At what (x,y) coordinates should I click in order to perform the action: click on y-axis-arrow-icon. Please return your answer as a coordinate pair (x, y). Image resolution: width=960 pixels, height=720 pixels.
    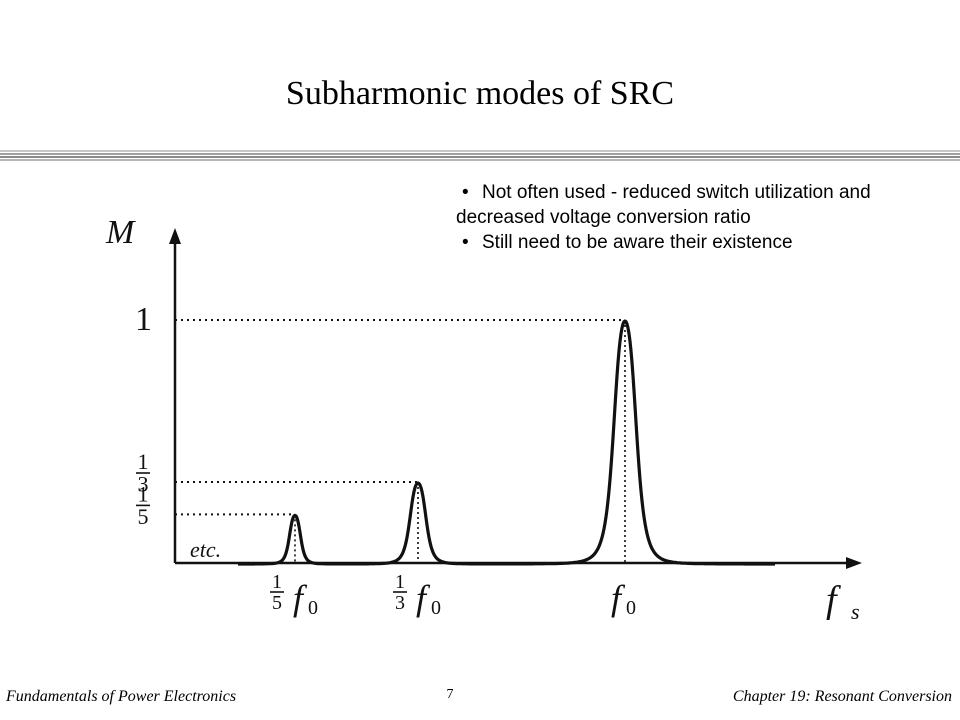
    Looking at the image, I should click on (175, 236).